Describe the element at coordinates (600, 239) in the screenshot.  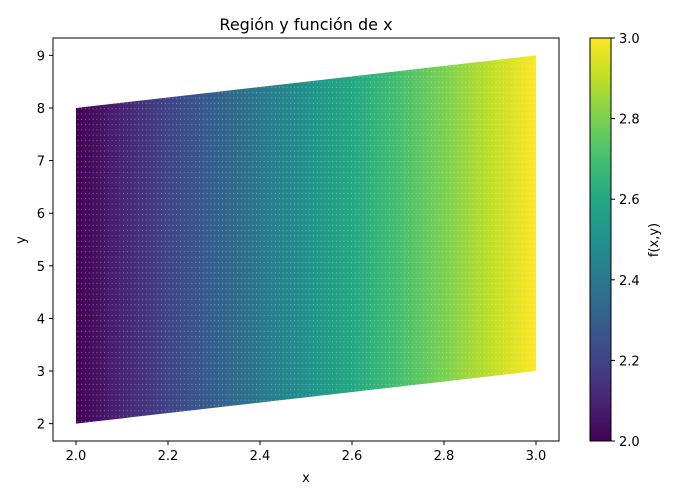
I see `colorbar-gradient` at that location.